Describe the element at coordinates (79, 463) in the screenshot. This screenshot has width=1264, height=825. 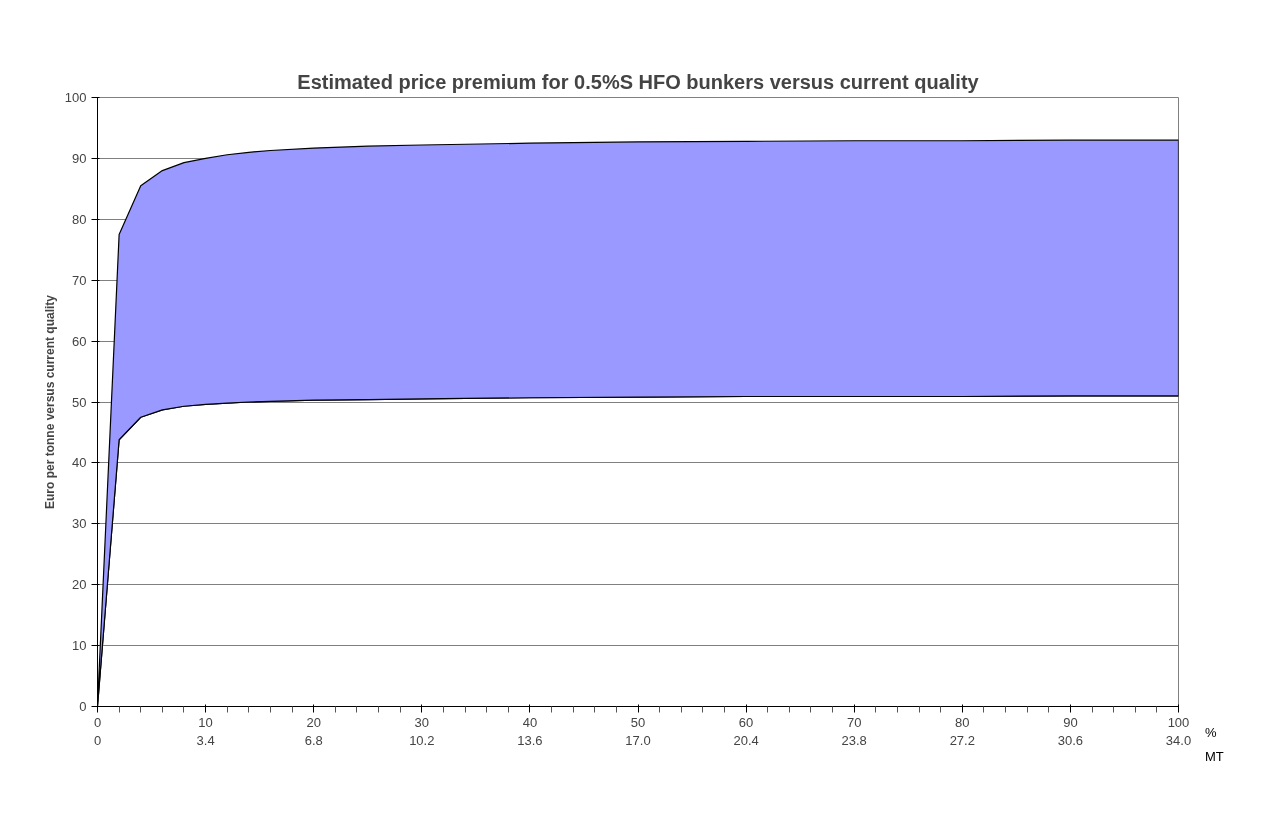
I see `y-tick-label: 40` at that location.